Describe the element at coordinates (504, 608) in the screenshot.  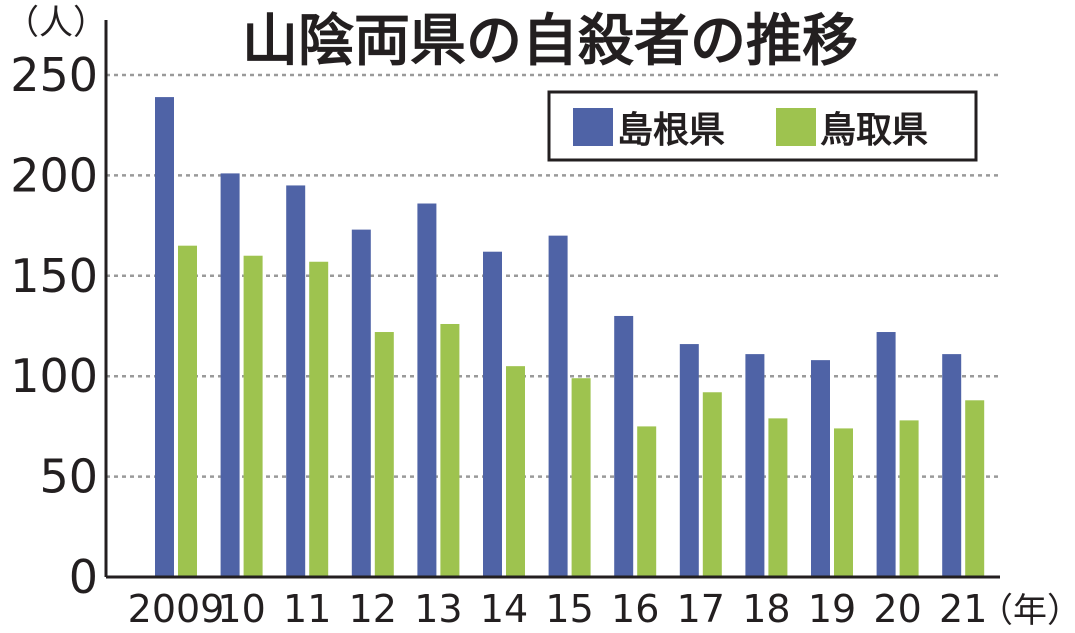
I see `x-tick-label: 14` at that location.